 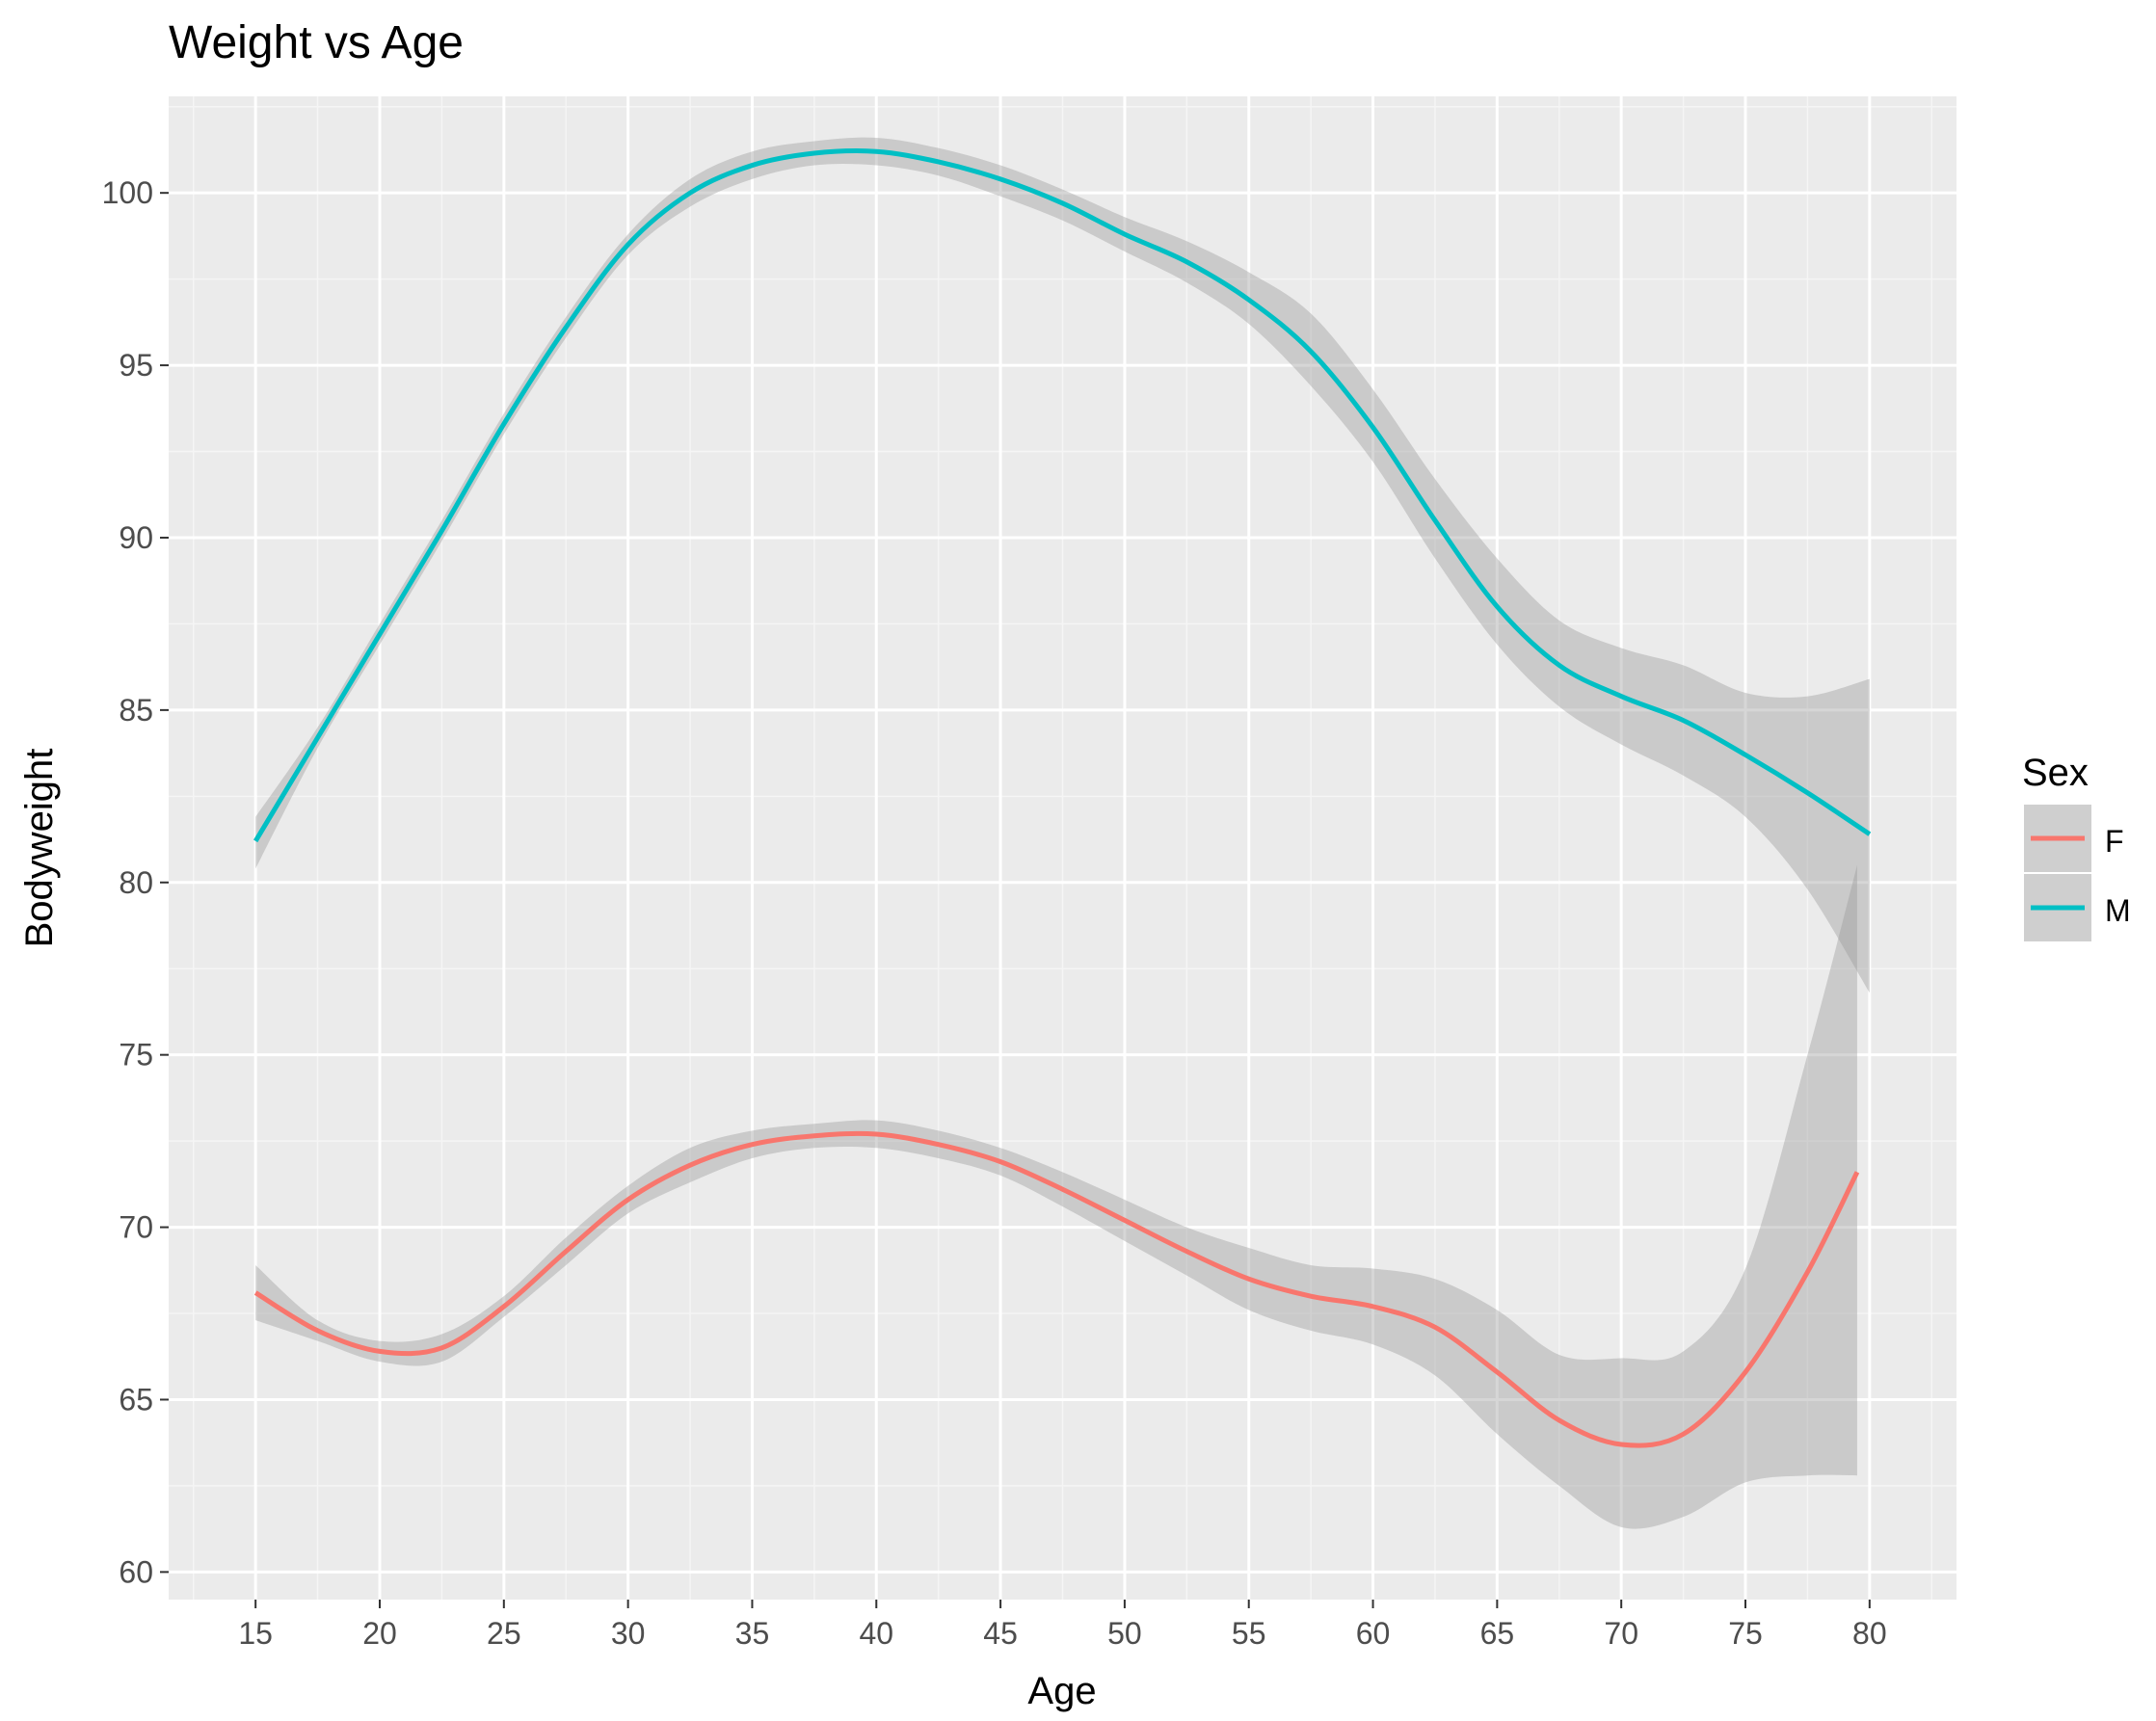 I want to click on legend: Sex F M, so click(x=2076, y=846).